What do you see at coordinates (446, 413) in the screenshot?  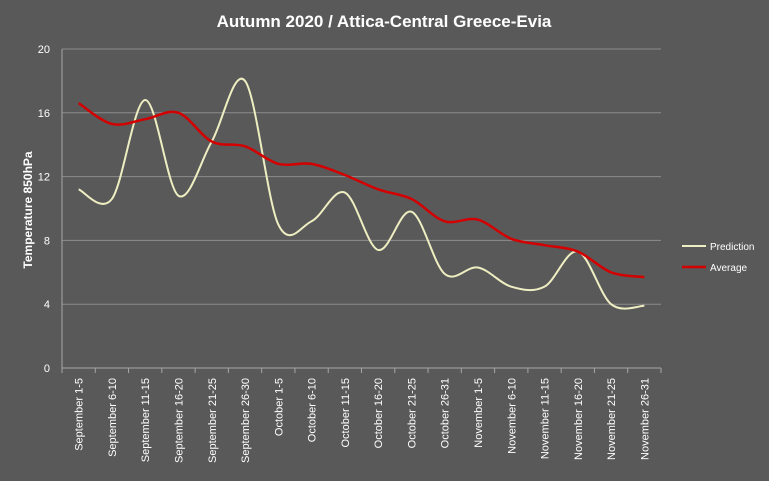 I see `x-category-label: October 26-31` at bounding box center [446, 413].